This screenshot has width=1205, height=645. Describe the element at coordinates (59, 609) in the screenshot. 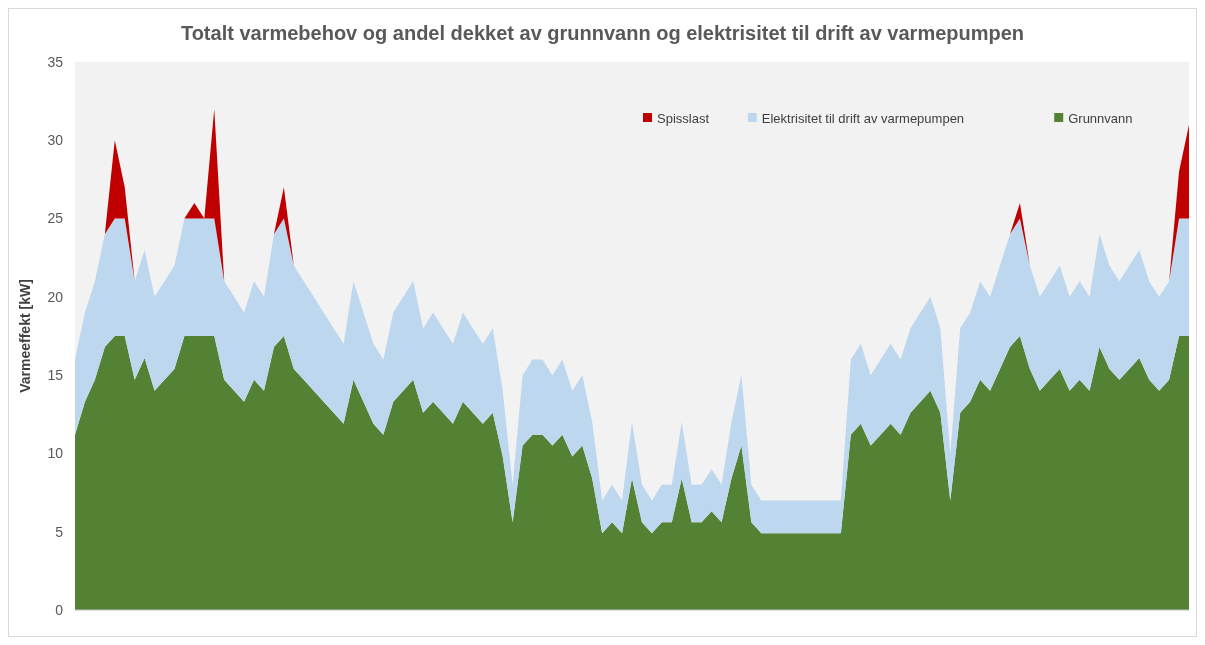

I see `y-tick-label: 0` at that location.